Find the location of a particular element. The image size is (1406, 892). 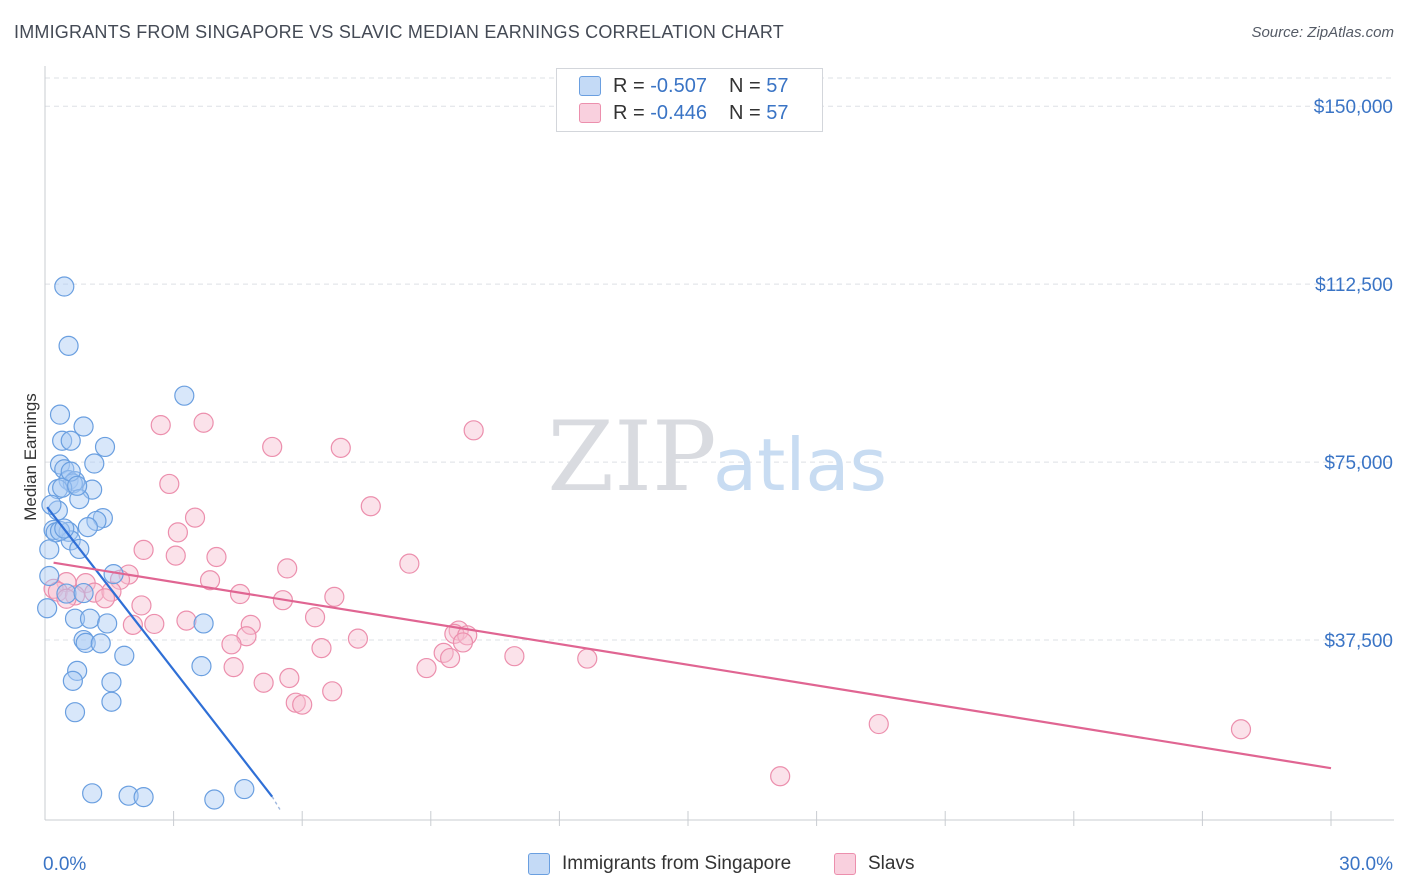

watermark-zip: ZIP is located at coordinates (631, 457).